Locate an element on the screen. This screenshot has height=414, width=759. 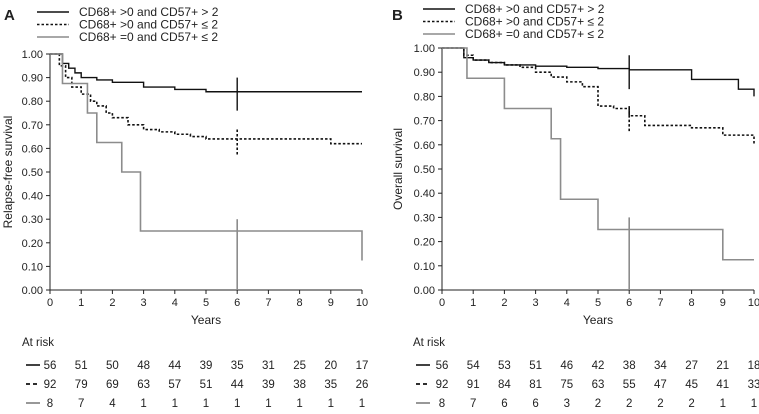
y-axis-label: Relapse-free survival is located at coordinates (8, 172).